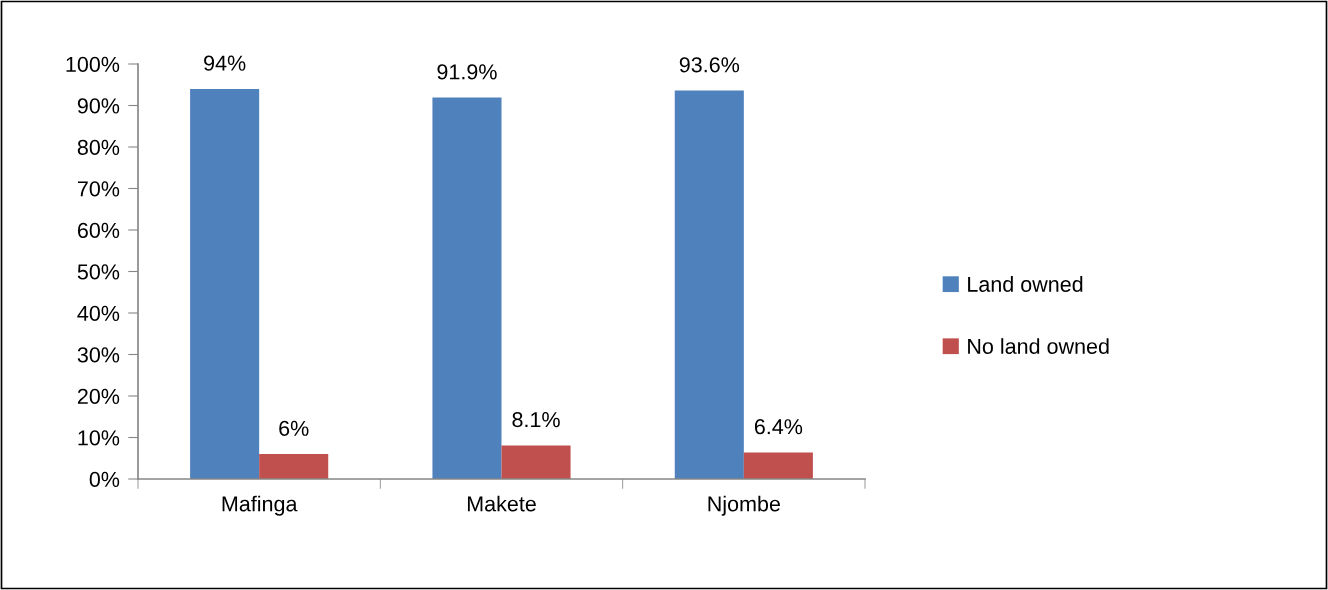 The height and width of the screenshot is (590, 1328). Describe the element at coordinates (93, 64) in the screenshot. I see `y-tick-label: 100%` at that location.